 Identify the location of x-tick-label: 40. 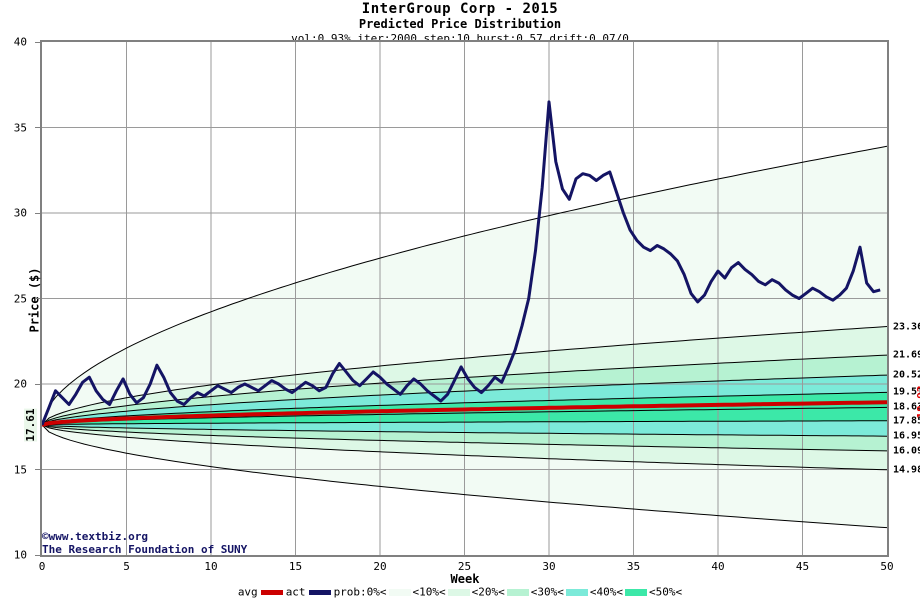
(718, 566).